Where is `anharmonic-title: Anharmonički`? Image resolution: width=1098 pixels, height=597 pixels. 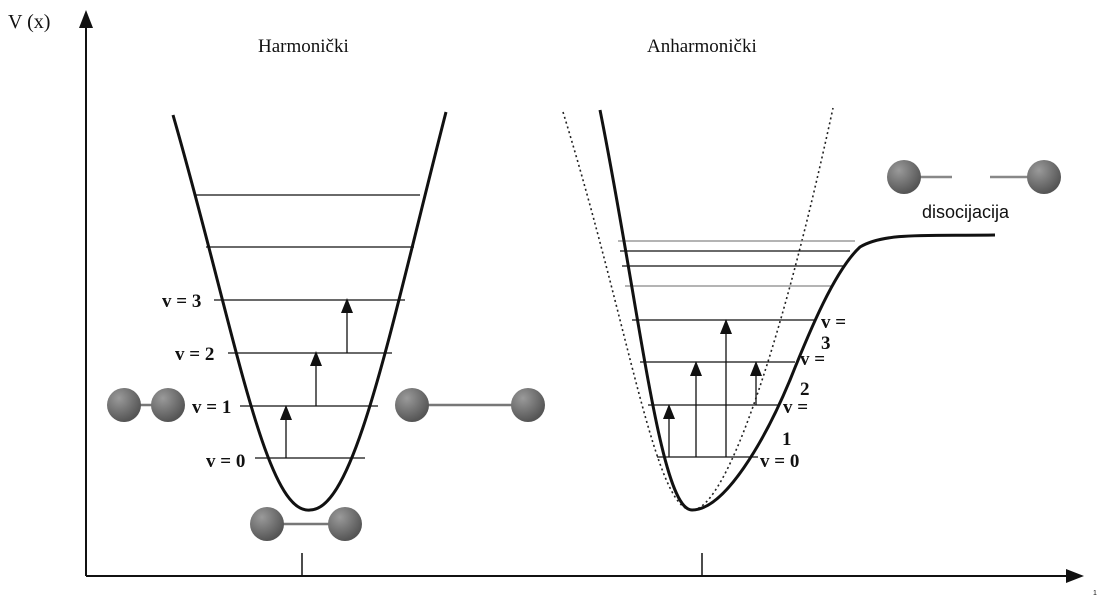 anharmonic-title: Anharmonički is located at coordinates (702, 46).